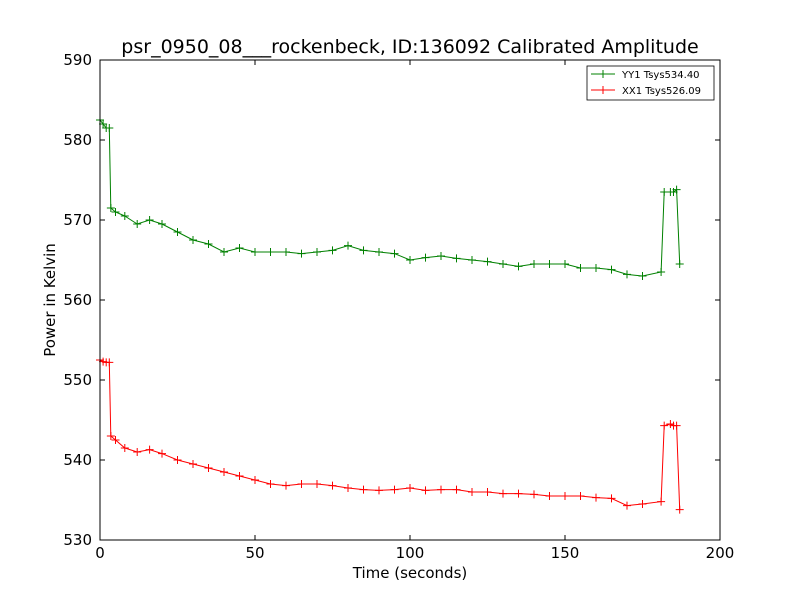  I want to click on legend: YY1 Tsys534.40 XX1 Tsys526.09, so click(650, 83).